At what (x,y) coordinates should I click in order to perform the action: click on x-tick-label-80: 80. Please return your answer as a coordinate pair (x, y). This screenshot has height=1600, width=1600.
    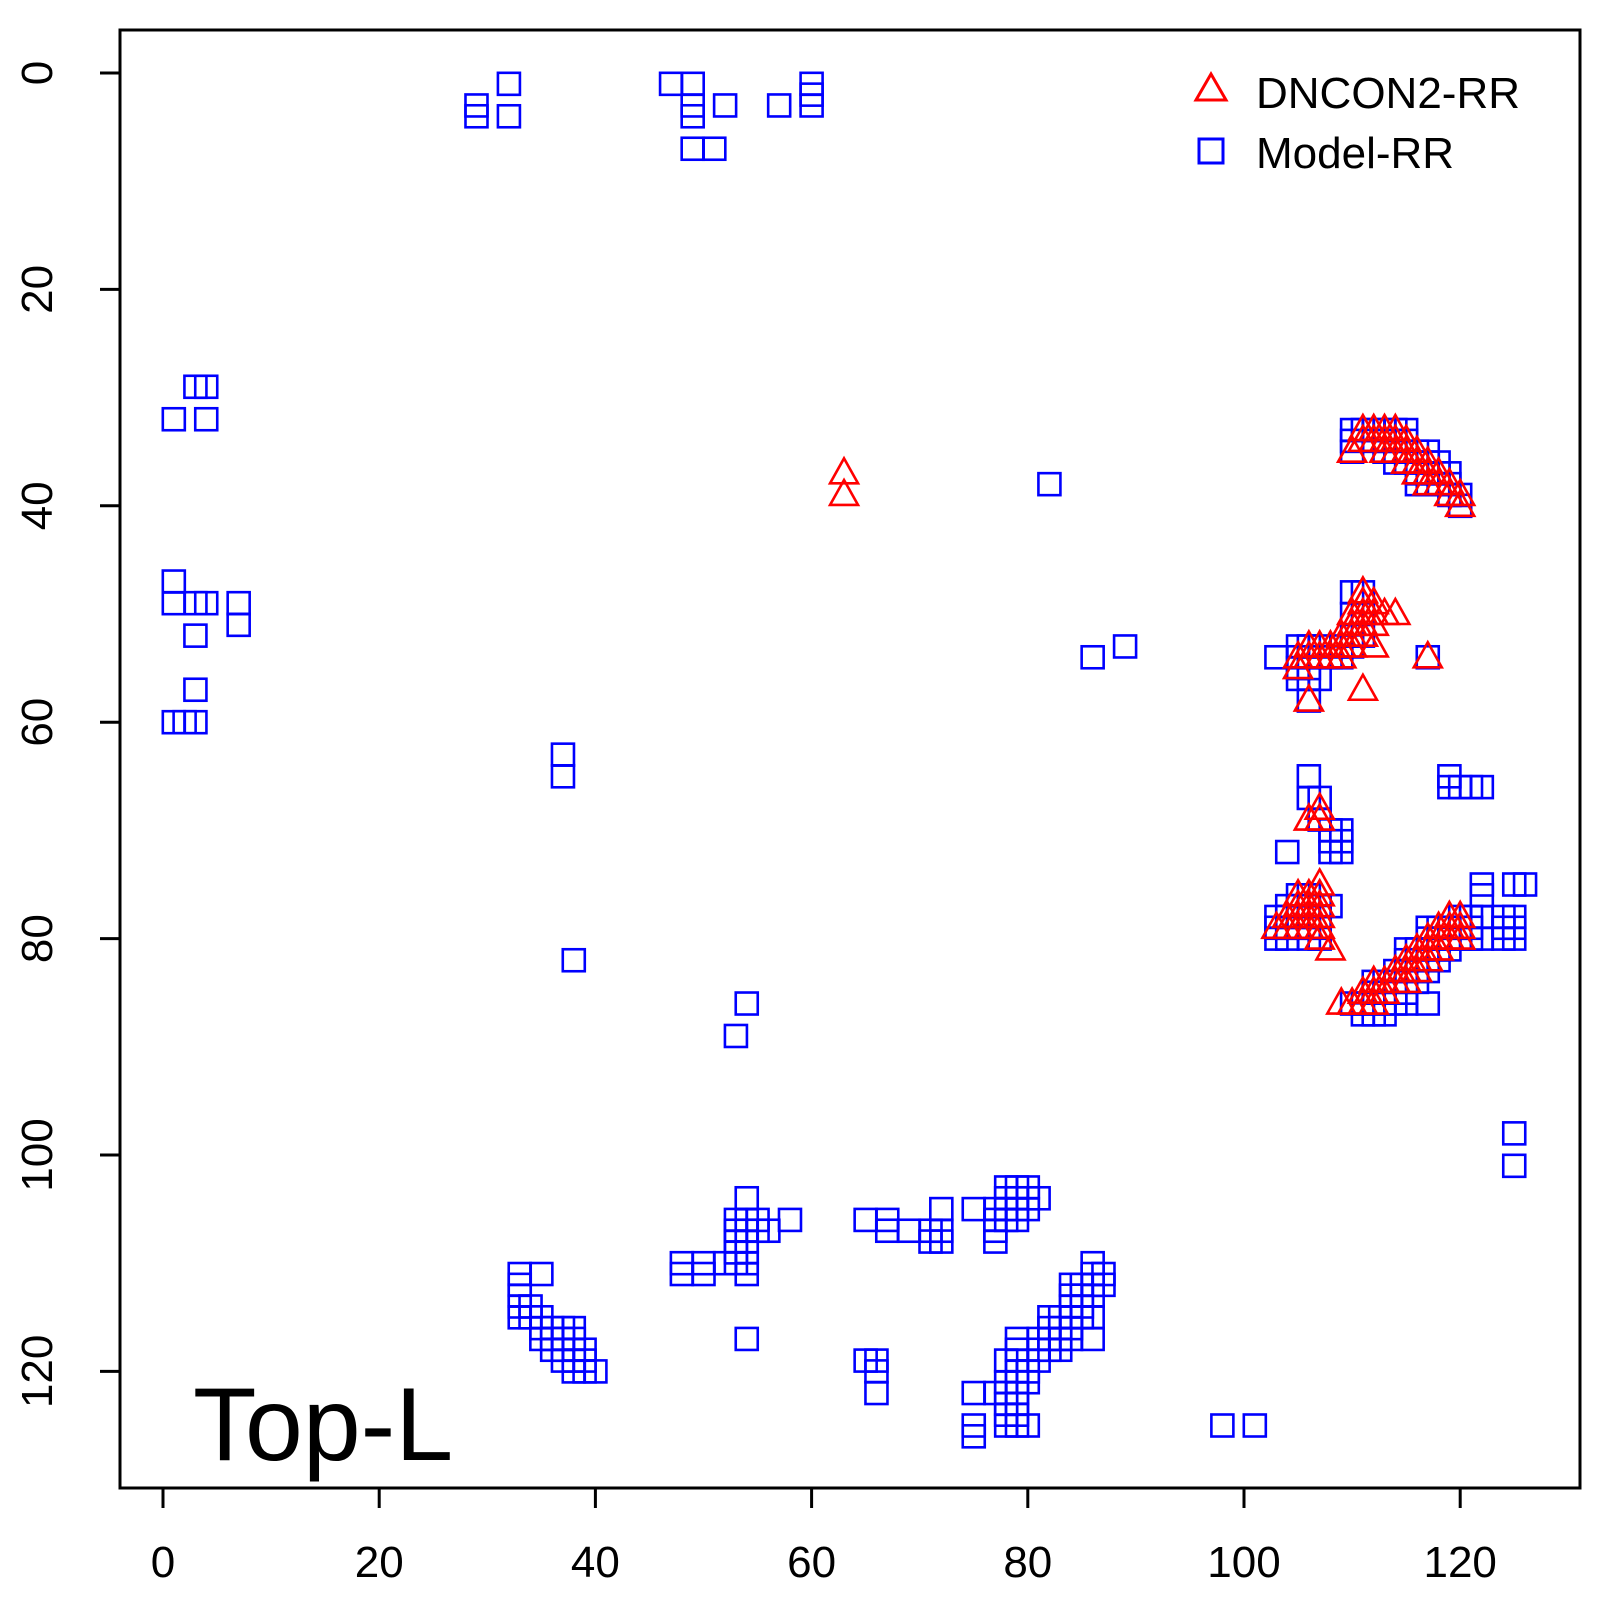
    Looking at the image, I should click on (1027, 1562).